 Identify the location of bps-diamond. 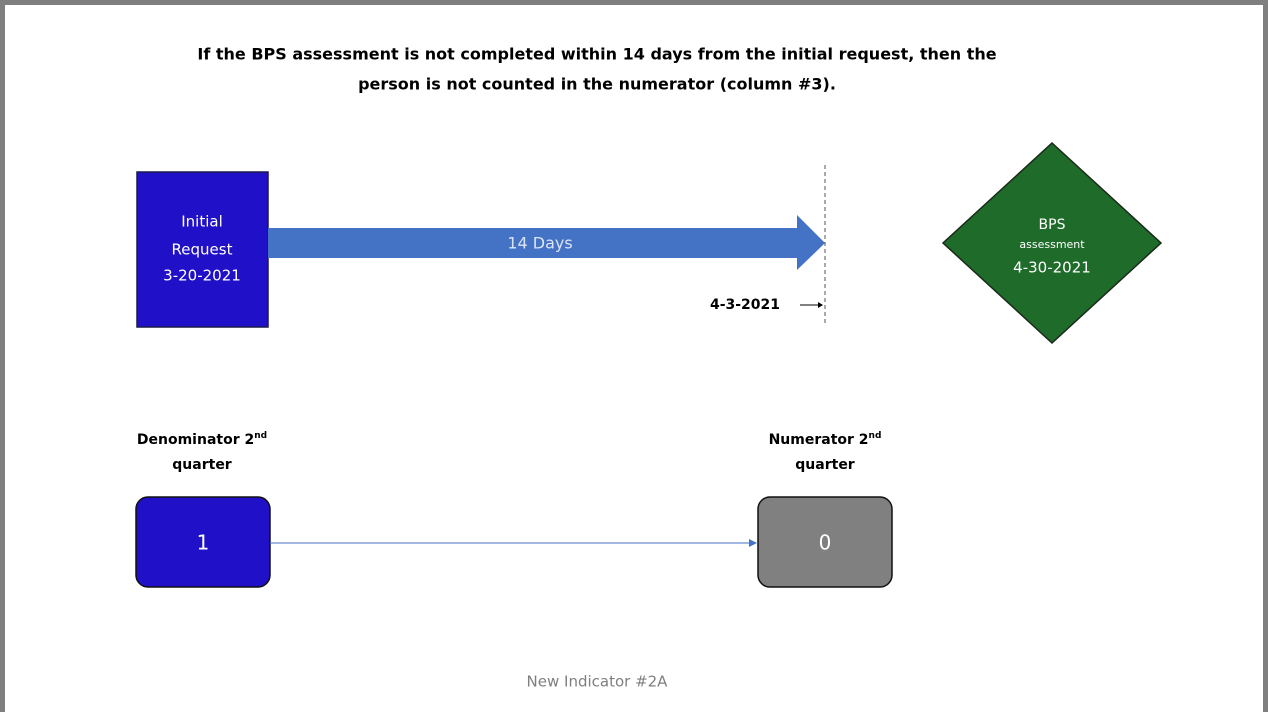
(1052, 243).